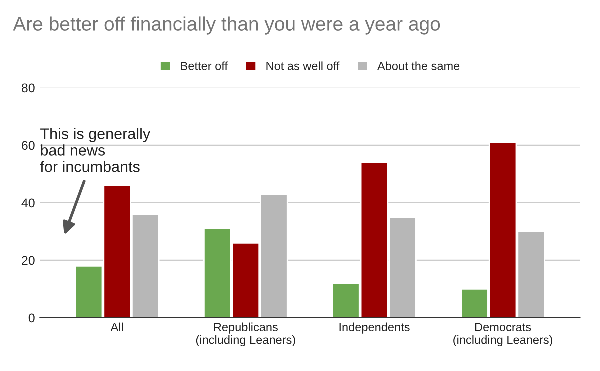 Image resolution: width=600 pixels, height=371 pixels. Describe the element at coordinates (419, 66) in the screenshot. I see `legend-label: About the same` at that location.